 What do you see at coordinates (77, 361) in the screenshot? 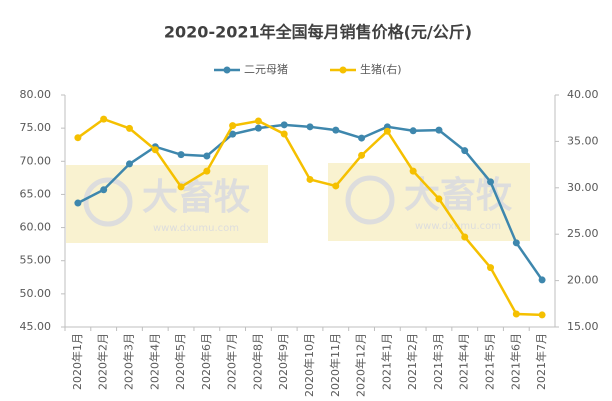
I see `x-tick-label: 2020年1月` at bounding box center [77, 361].